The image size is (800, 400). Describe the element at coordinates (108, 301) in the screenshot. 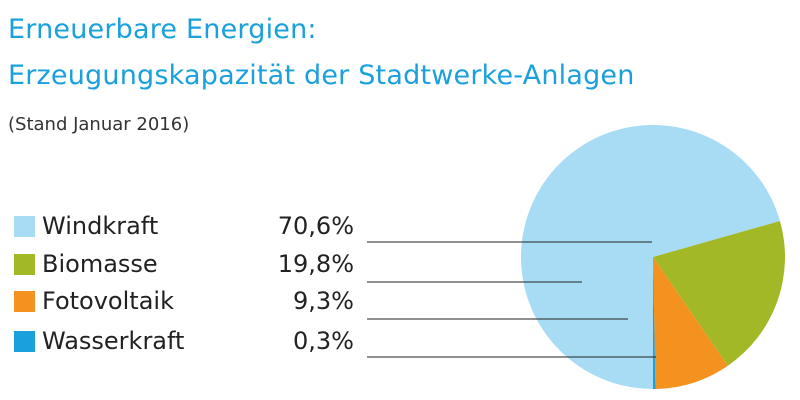

I see `legend-label-fotovoltaik: Fotovoltaik` at that location.